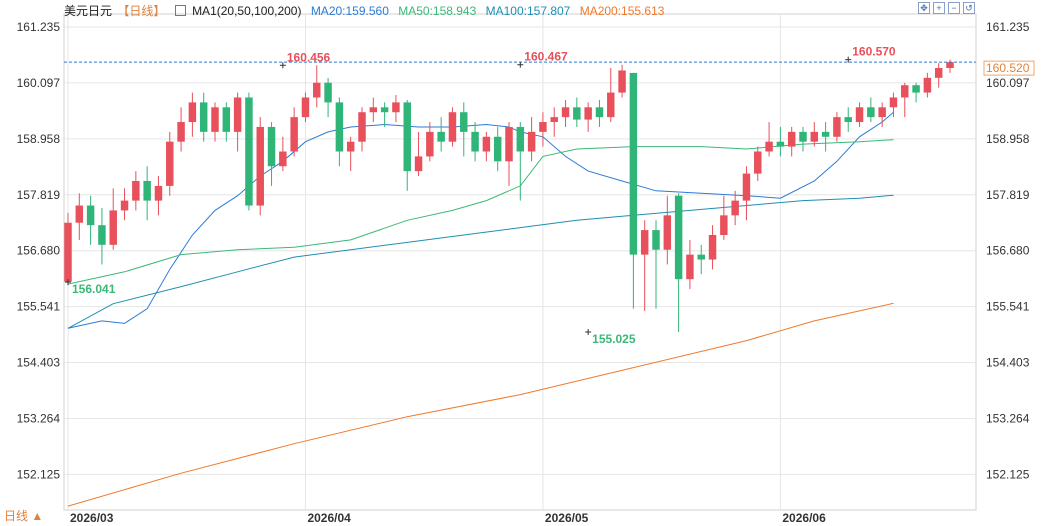 This screenshot has width=1041, height=526. I want to click on current-price-box, so click(1009, 68).